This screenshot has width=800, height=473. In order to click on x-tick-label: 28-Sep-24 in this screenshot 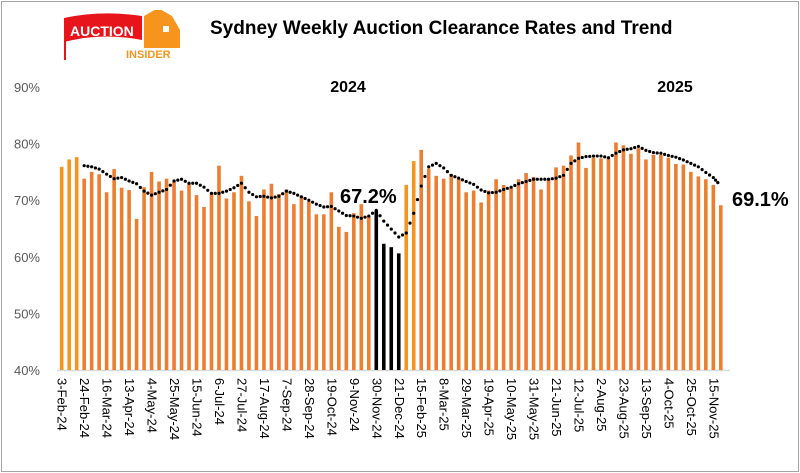, I will do `click(309, 408)`.